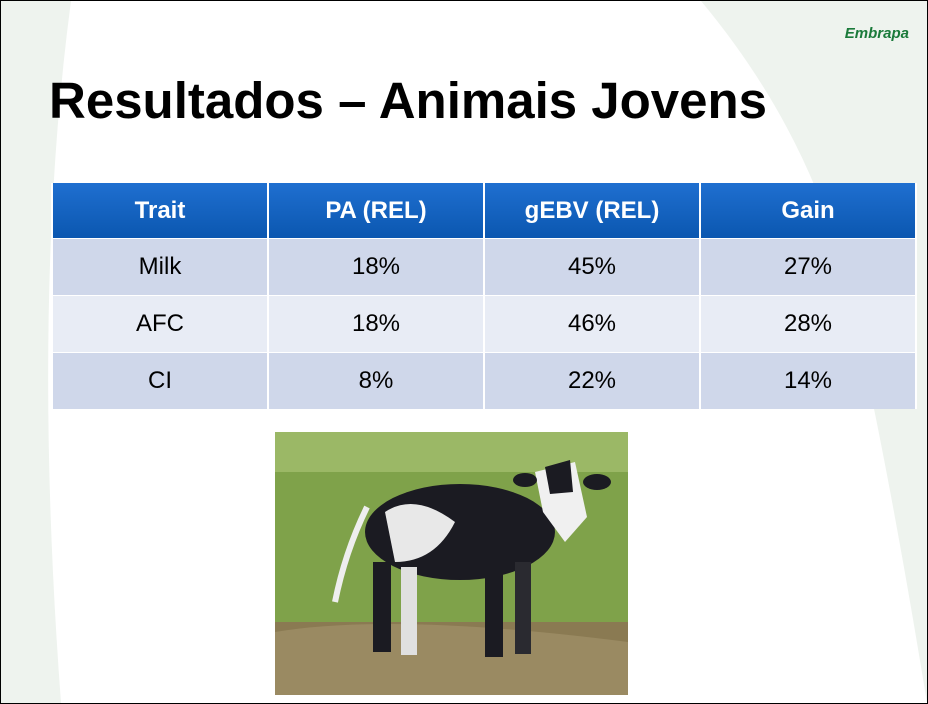  Describe the element at coordinates (376, 380) in the screenshot. I see `table-cell: 8%` at that location.